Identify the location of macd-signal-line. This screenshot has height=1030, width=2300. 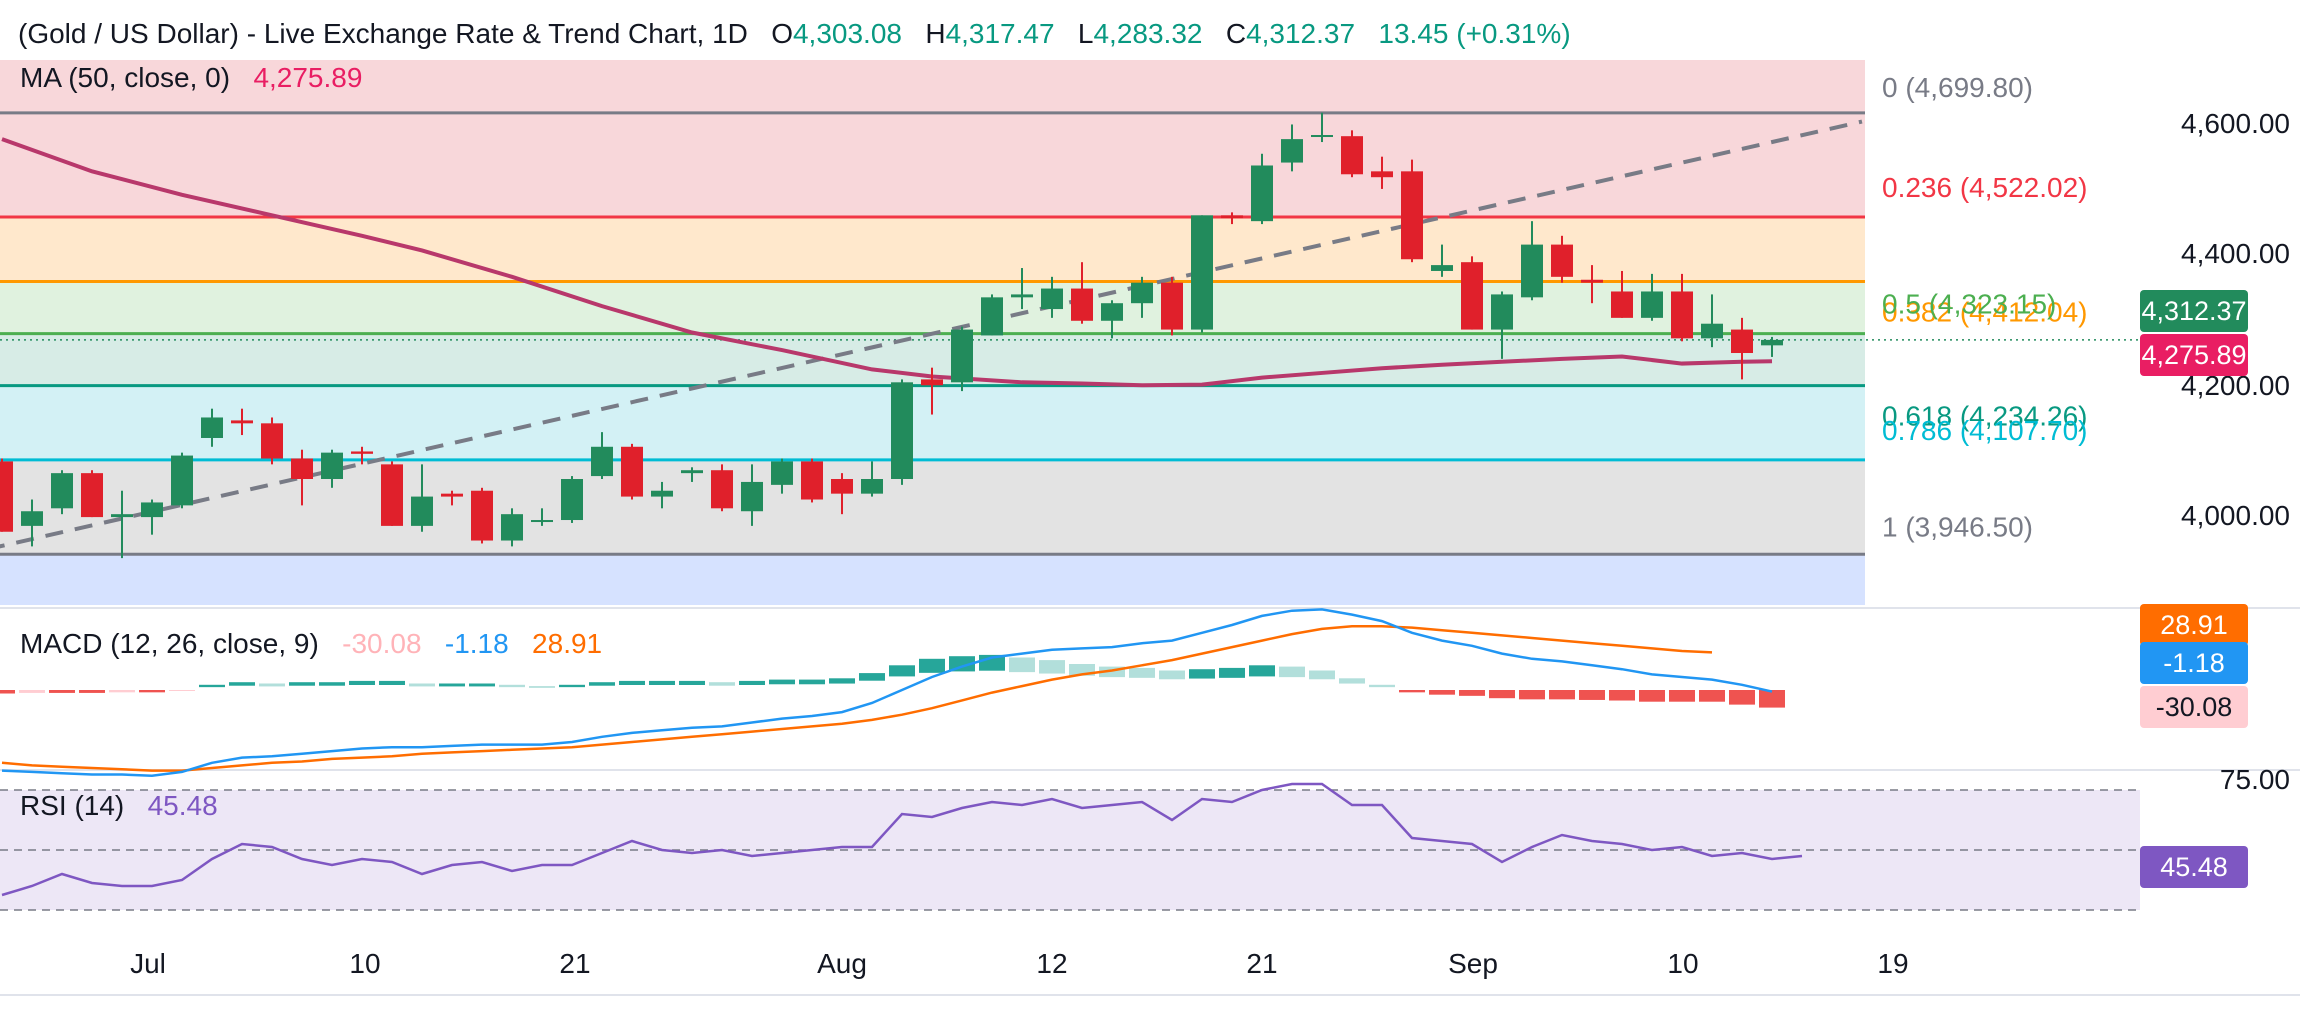
(857, 698).